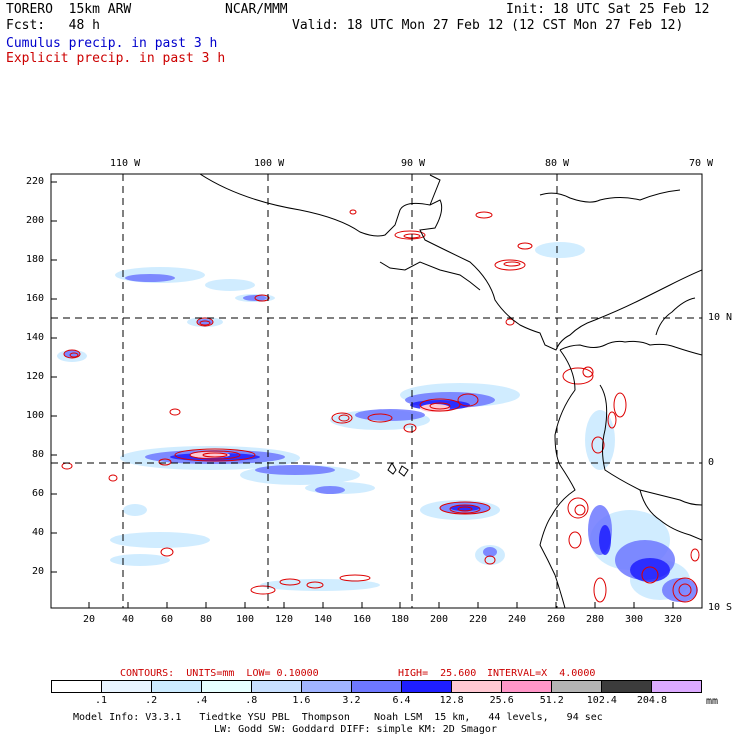  I want to click on x-tick: 140, so click(323, 619).